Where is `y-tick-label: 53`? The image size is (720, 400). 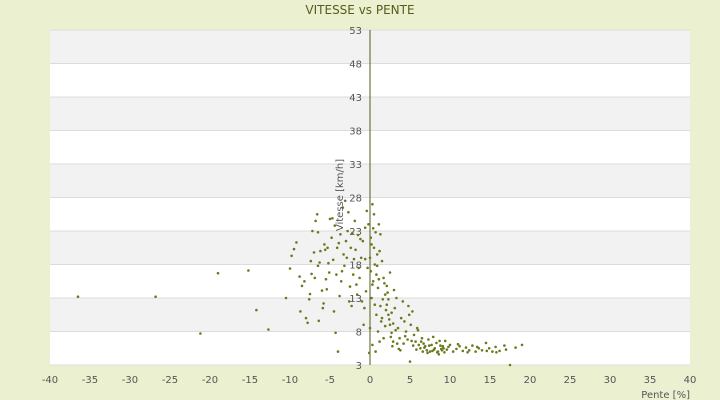 y-tick-label: 53 is located at coordinates (355, 31).